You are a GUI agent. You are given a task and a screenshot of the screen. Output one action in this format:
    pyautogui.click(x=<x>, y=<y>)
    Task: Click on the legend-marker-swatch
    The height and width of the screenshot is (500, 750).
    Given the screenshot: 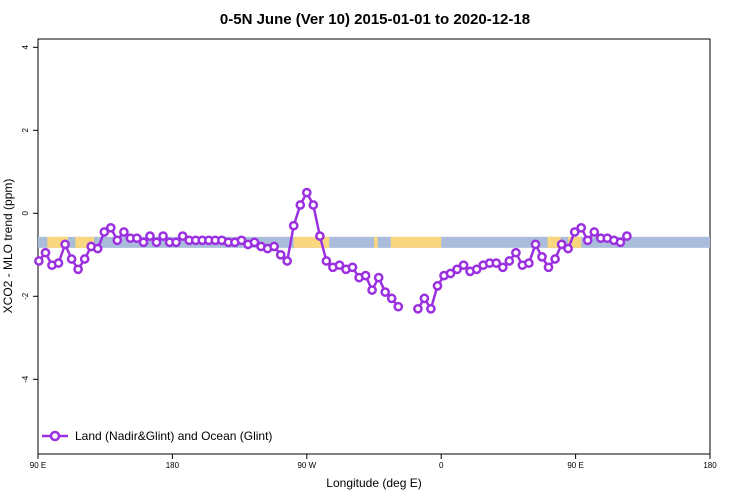 What is the action you would take?
    pyautogui.click(x=55, y=436)
    